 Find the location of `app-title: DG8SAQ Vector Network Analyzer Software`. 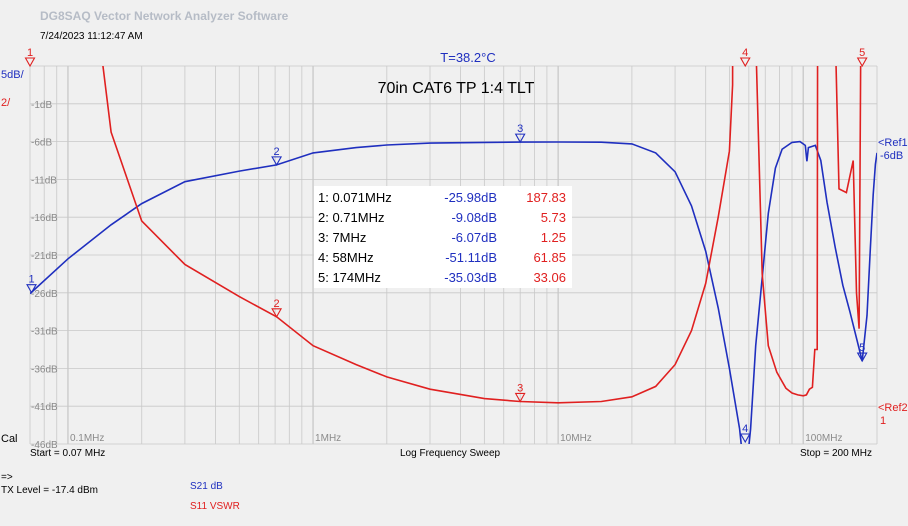

app-title: DG8SAQ Vector Network Analyzer Software is located at coordinates (164, 16).